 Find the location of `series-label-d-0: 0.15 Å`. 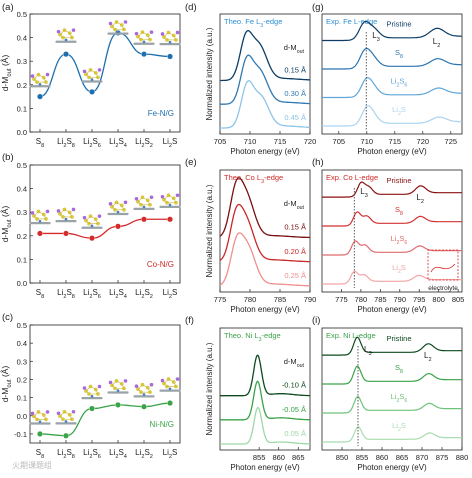

series-label-d-0: 0.15 Å is located at coordinates (295, 69).